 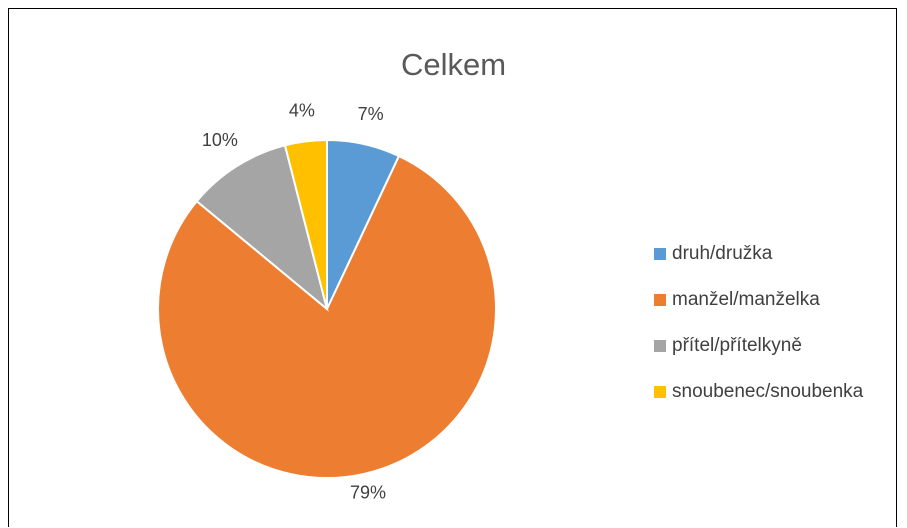 I want to click on legend-item: snoubenec/snoubenka, so click(x=758, y=392).